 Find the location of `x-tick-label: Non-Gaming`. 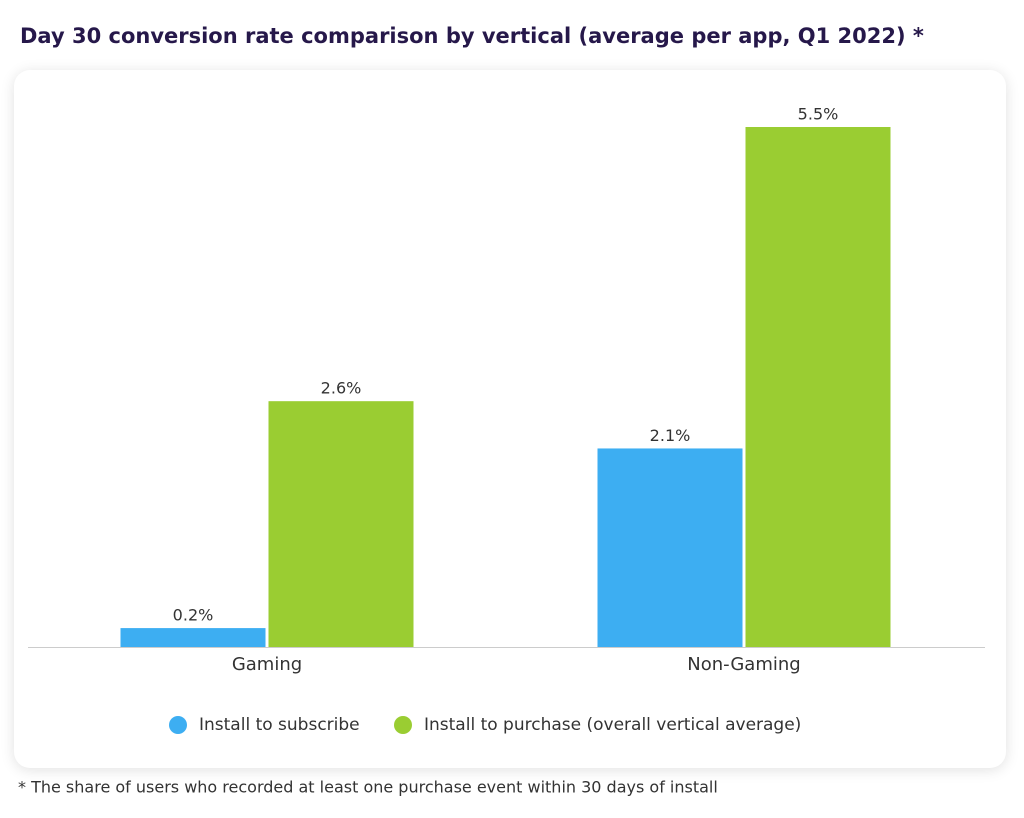

x-tick-label: Non-Gaming is located at coordinates (743, 664).